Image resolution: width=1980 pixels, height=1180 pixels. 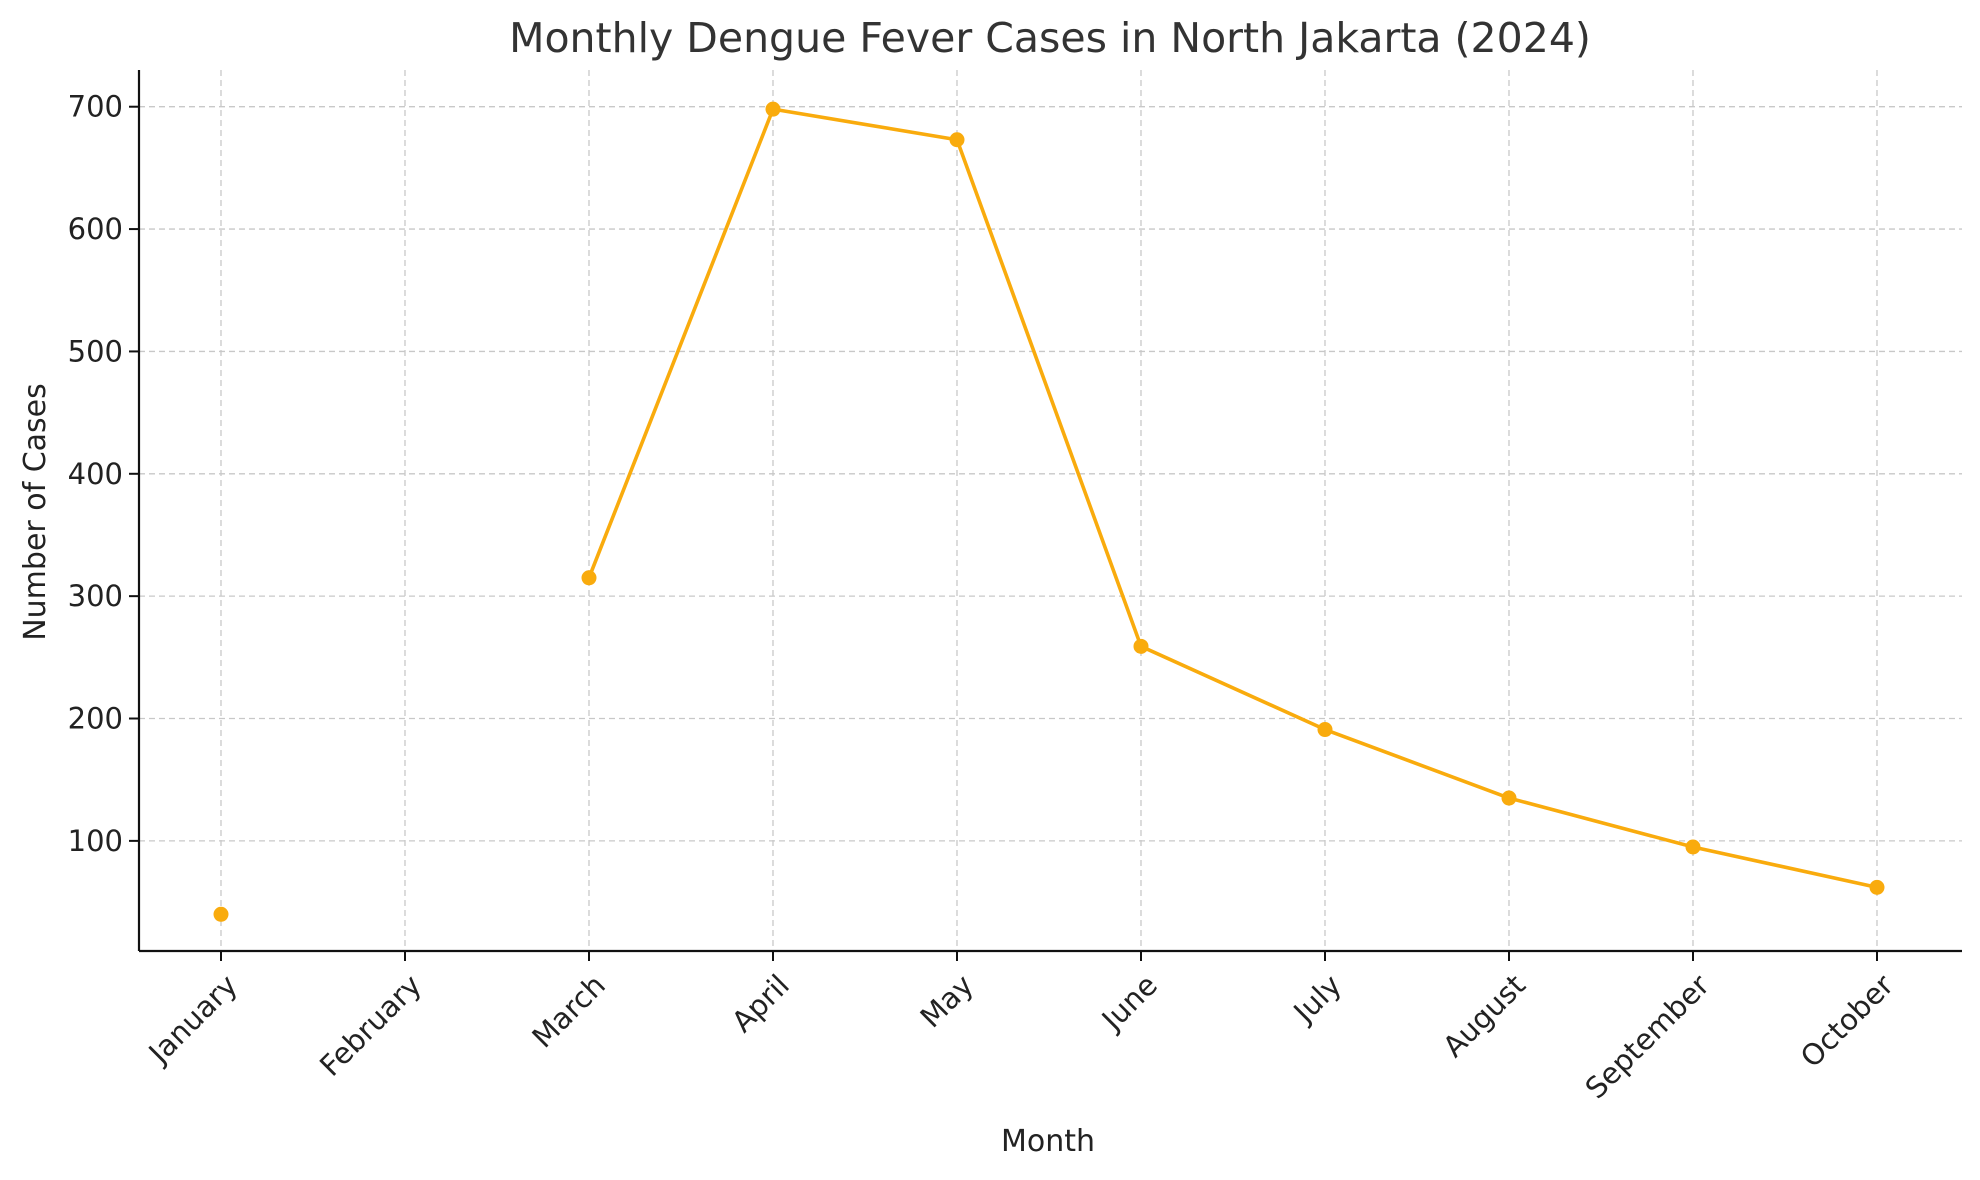 What do you see at coordinates (95, 719) in the screenshot?
I see `y-tick-label: 200` at bounding box center [95, 719].